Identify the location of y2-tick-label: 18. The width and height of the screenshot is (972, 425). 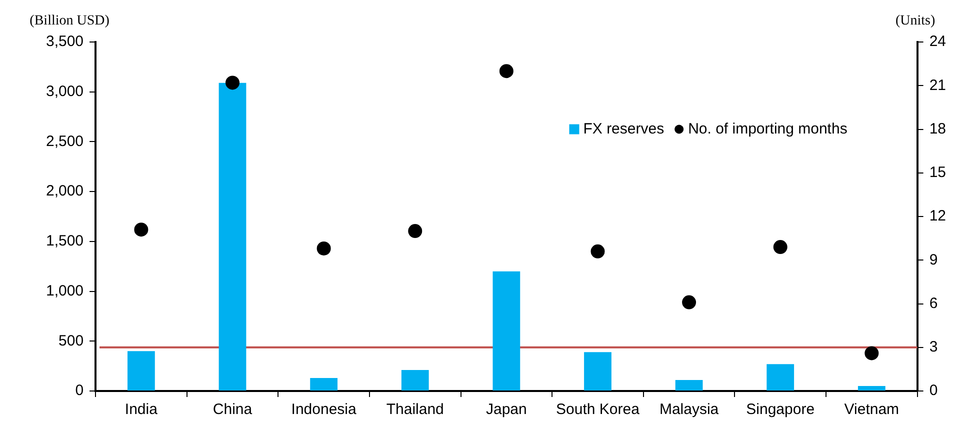
(937, 129).